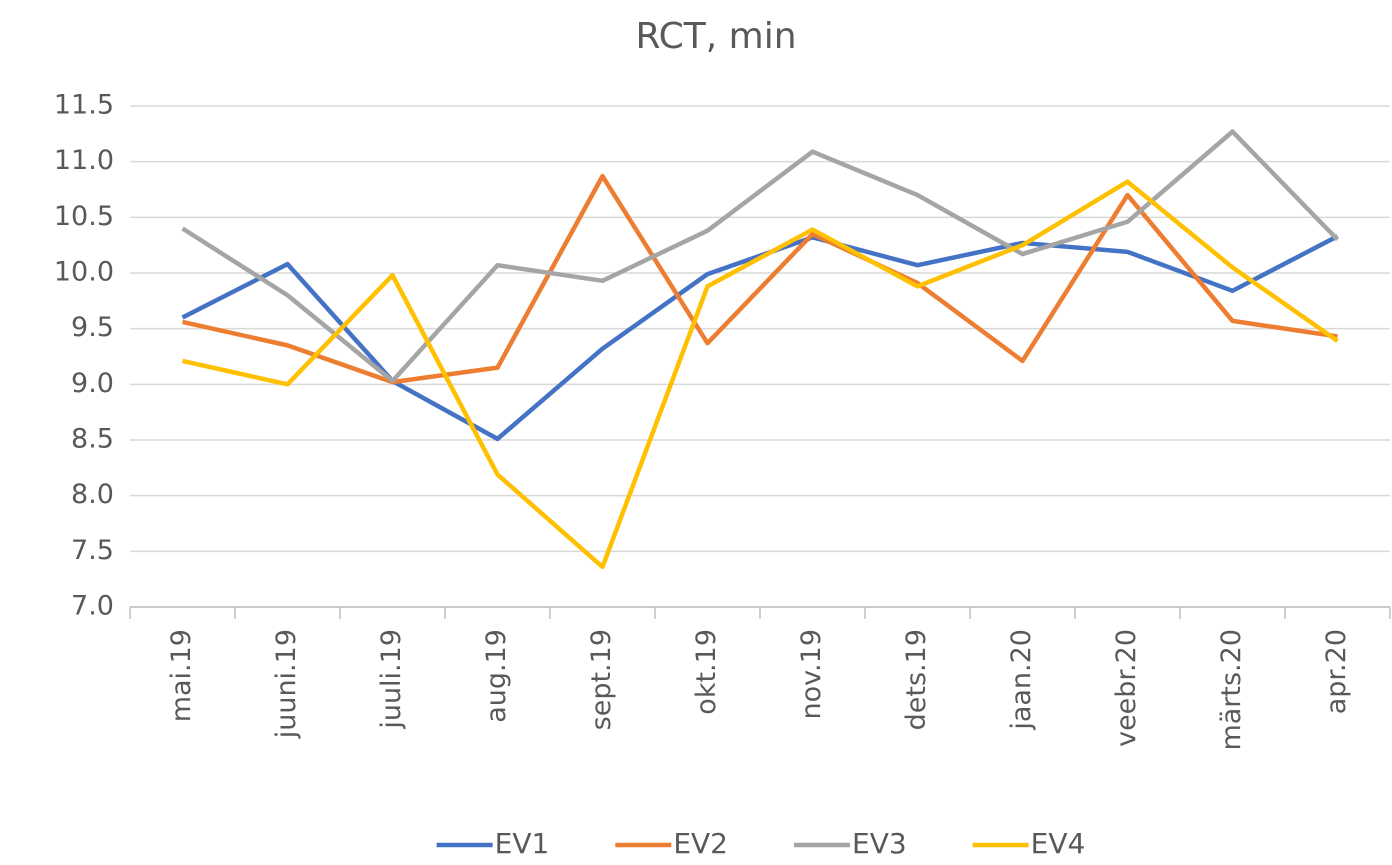  What do you see at coordinates (1058, 843) in the screenshot?
I see `legend-label: EV4` at bounding box center [1058, 843].